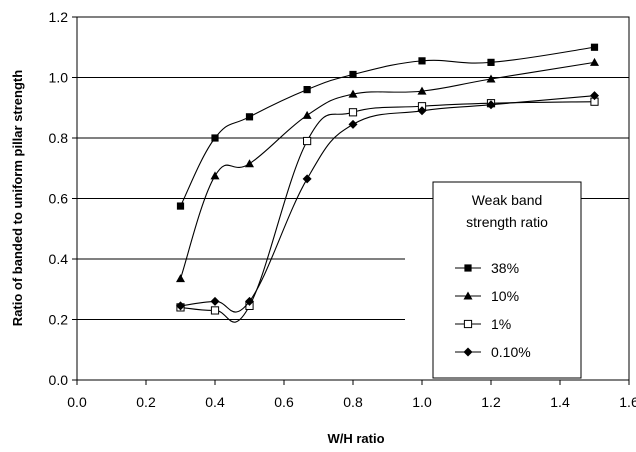 Image resolution: width=636 pixels, height=452 pixels. What do you see at coordinates (505, 296) in the screenshot?
I see `legend-label: 10%` at bounding box center [505, 296].